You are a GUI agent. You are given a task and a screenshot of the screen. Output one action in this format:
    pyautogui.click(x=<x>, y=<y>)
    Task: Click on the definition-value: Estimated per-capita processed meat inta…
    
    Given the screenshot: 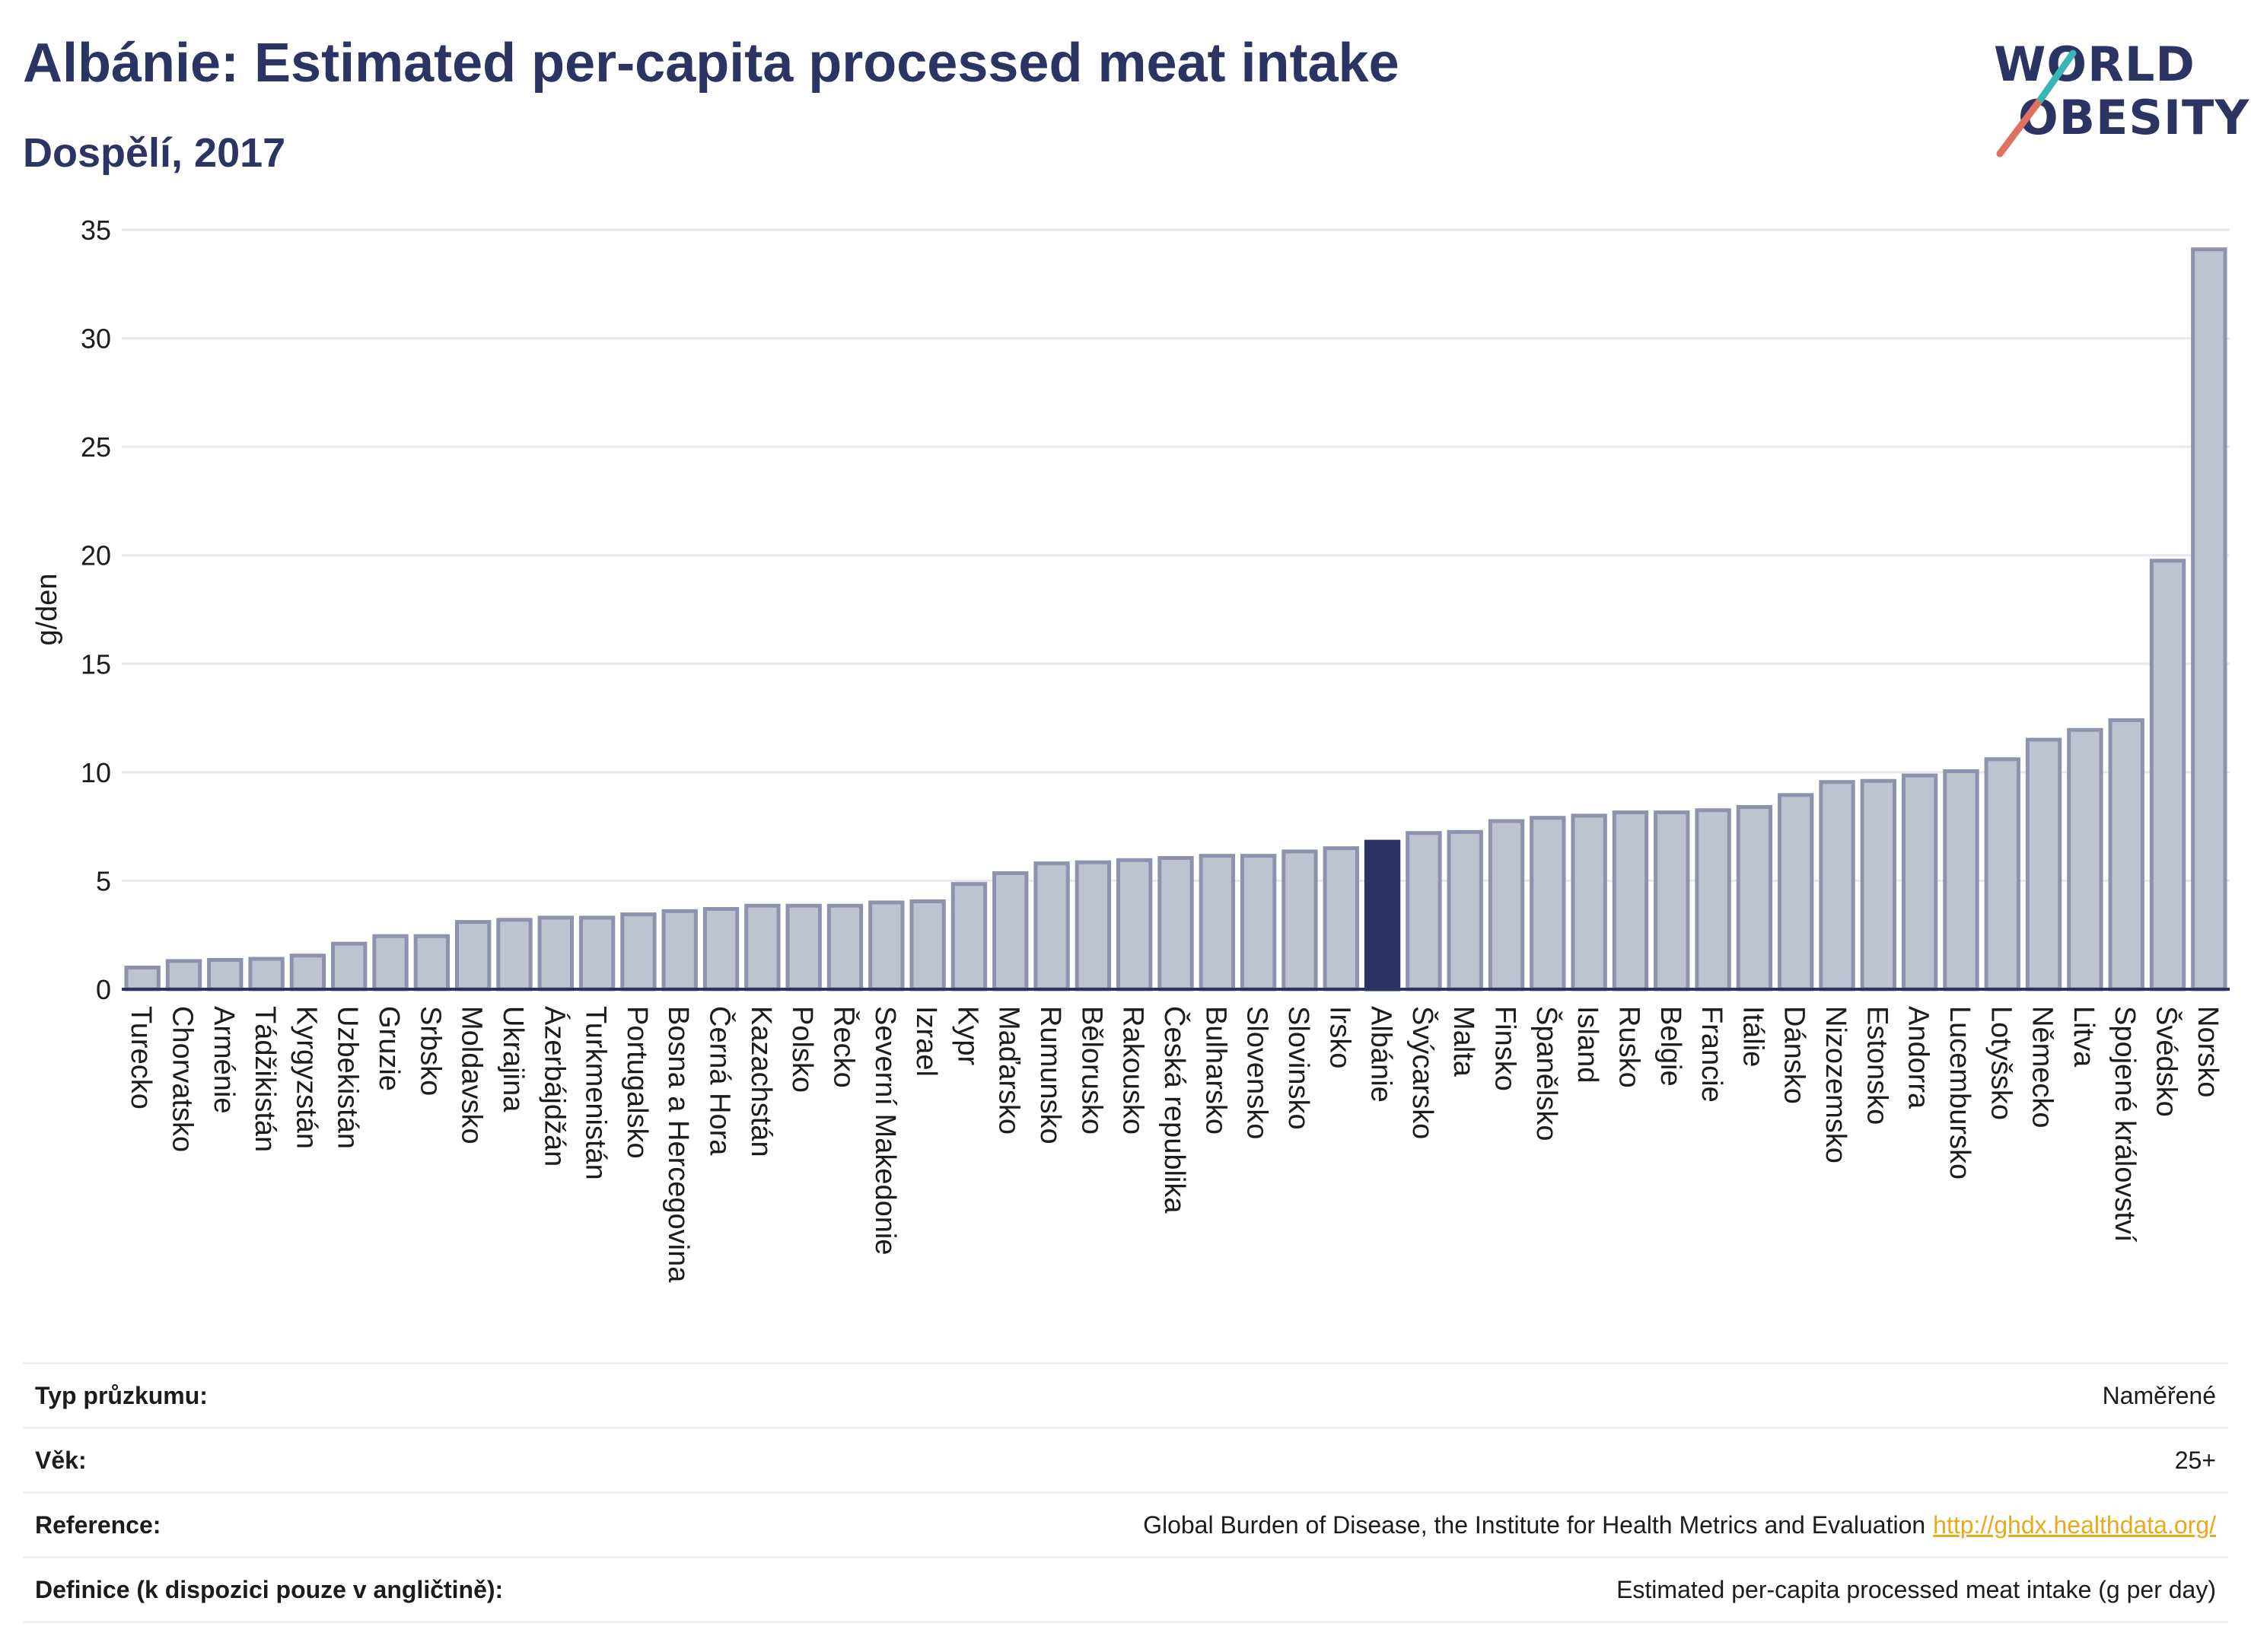 What is the action you would take?
    pyautogui.click(x=1916, y=1589)
    